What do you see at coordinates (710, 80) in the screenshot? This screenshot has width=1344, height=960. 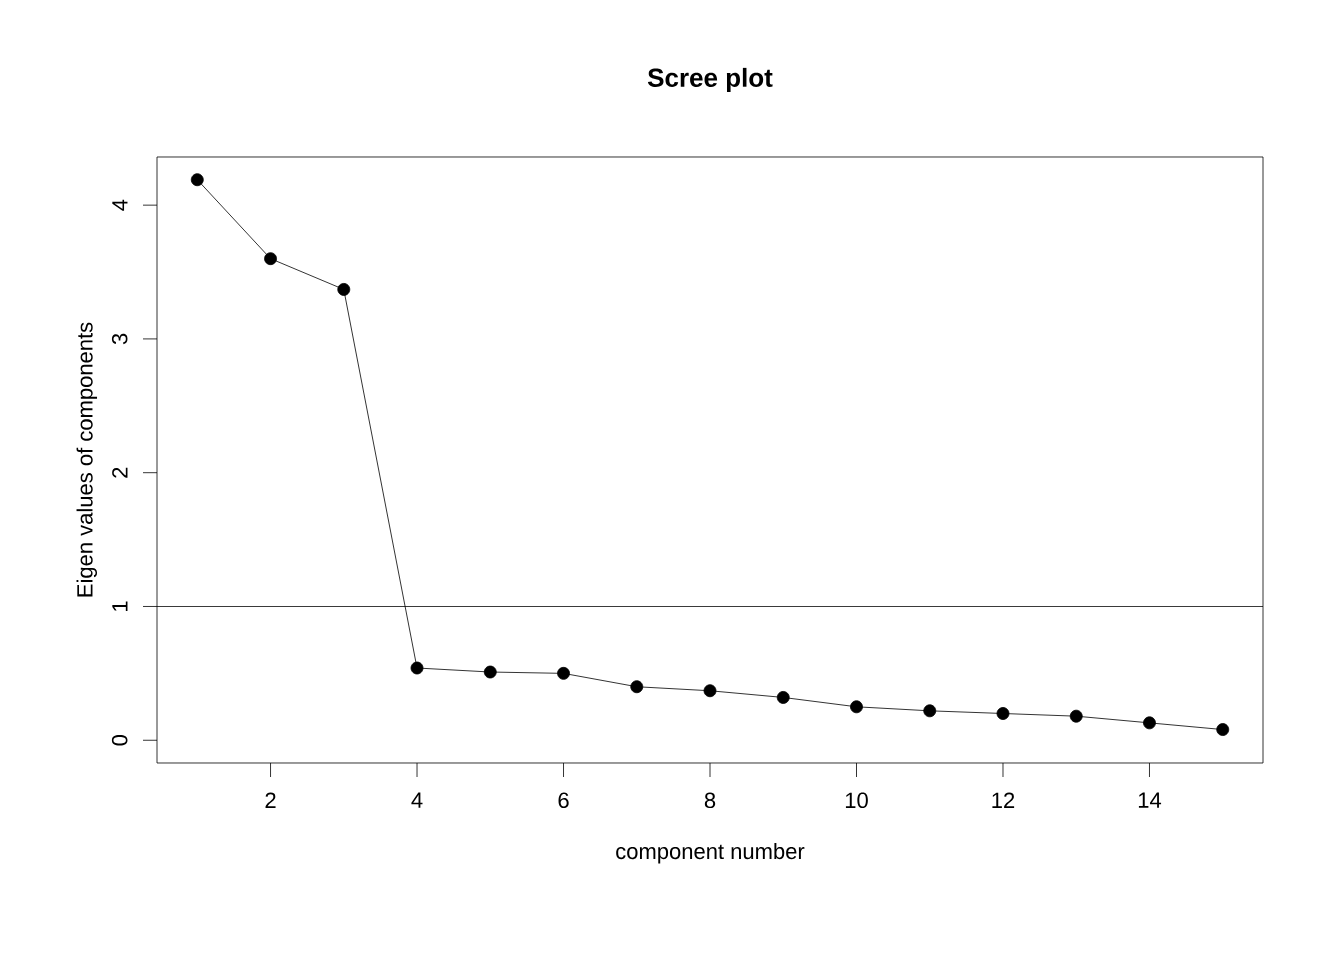 I see `chart-title: Scree plot` at bounding box center [710, 80].